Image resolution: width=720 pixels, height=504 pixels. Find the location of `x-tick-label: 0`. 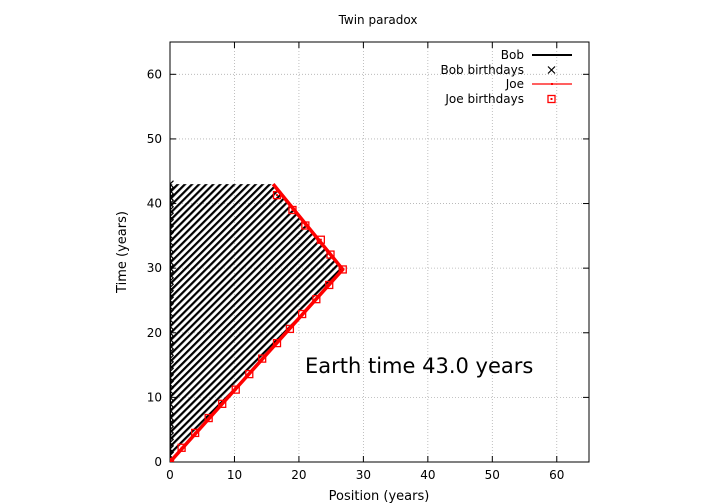

x-tick-label: 0 is located at coordinates (170, 475).